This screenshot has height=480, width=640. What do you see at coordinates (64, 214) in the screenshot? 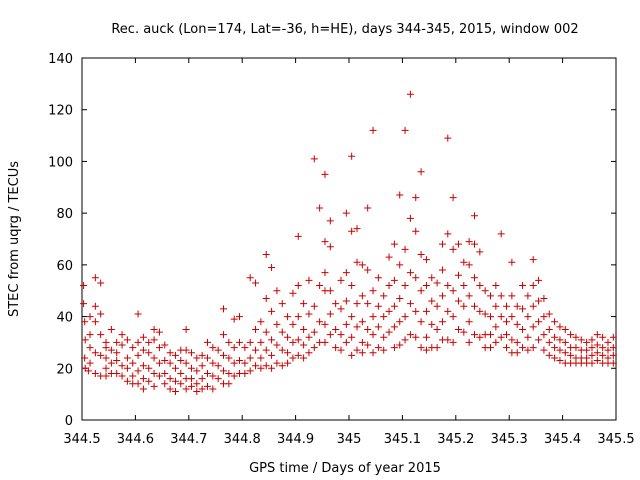
I see `y-tick-label: 80` at bounding box center [64, 214].